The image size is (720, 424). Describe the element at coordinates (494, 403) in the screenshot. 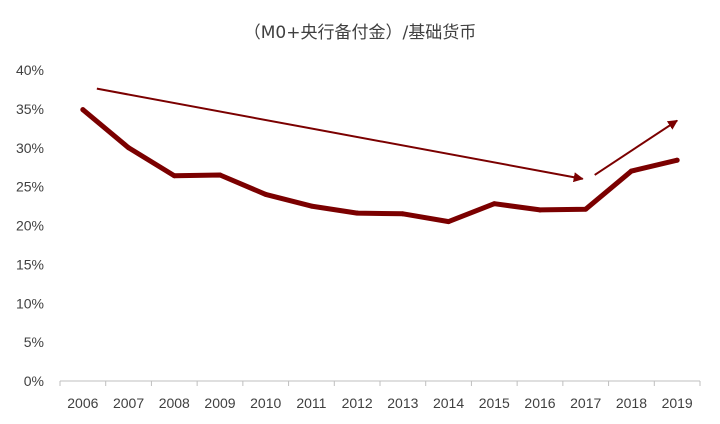

I see `x-tick-label: 2015` at that location.